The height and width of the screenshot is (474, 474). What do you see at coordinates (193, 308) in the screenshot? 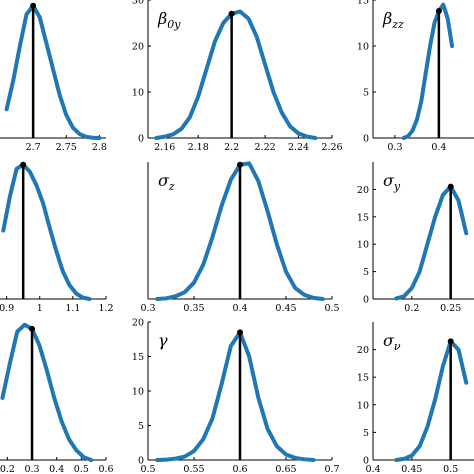
I see `x-tick-label: 0.35` at bounding box center [193, 308].